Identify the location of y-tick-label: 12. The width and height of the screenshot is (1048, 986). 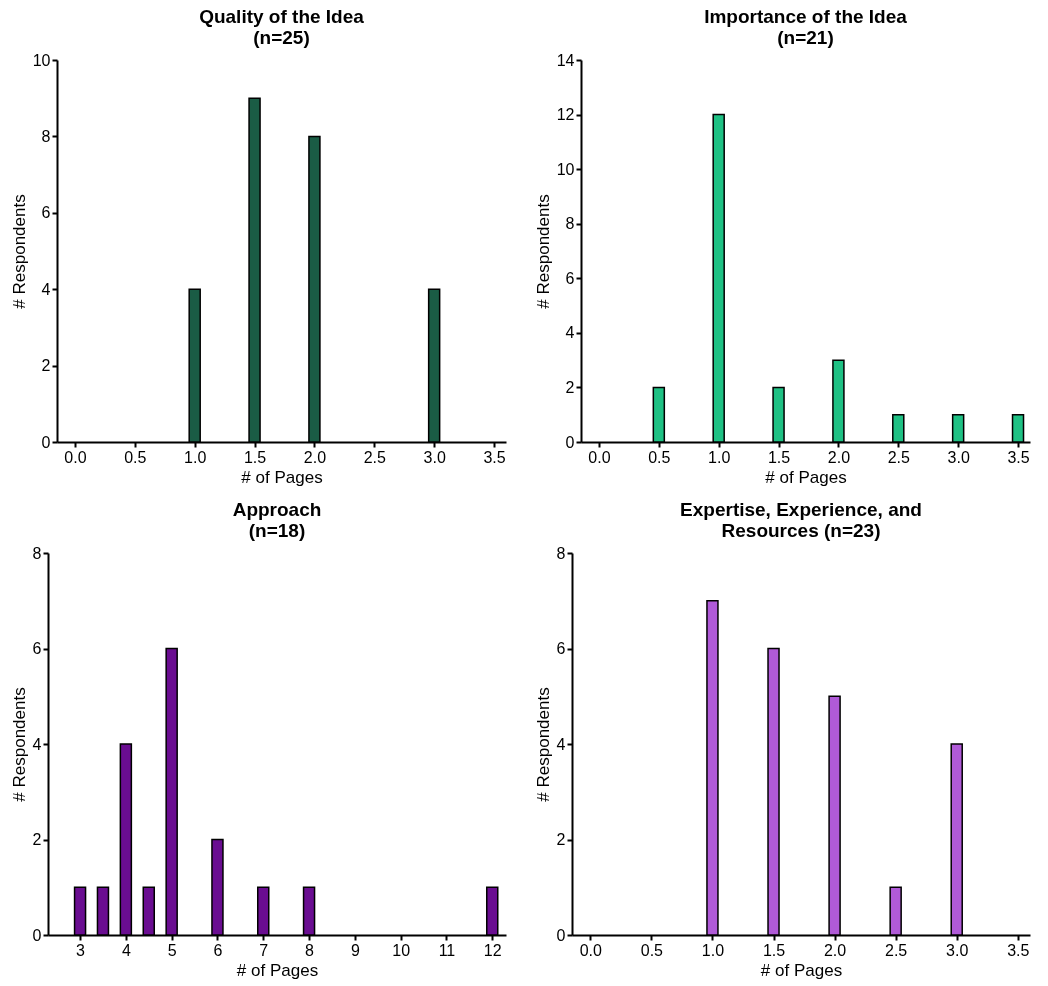
(565, 115).